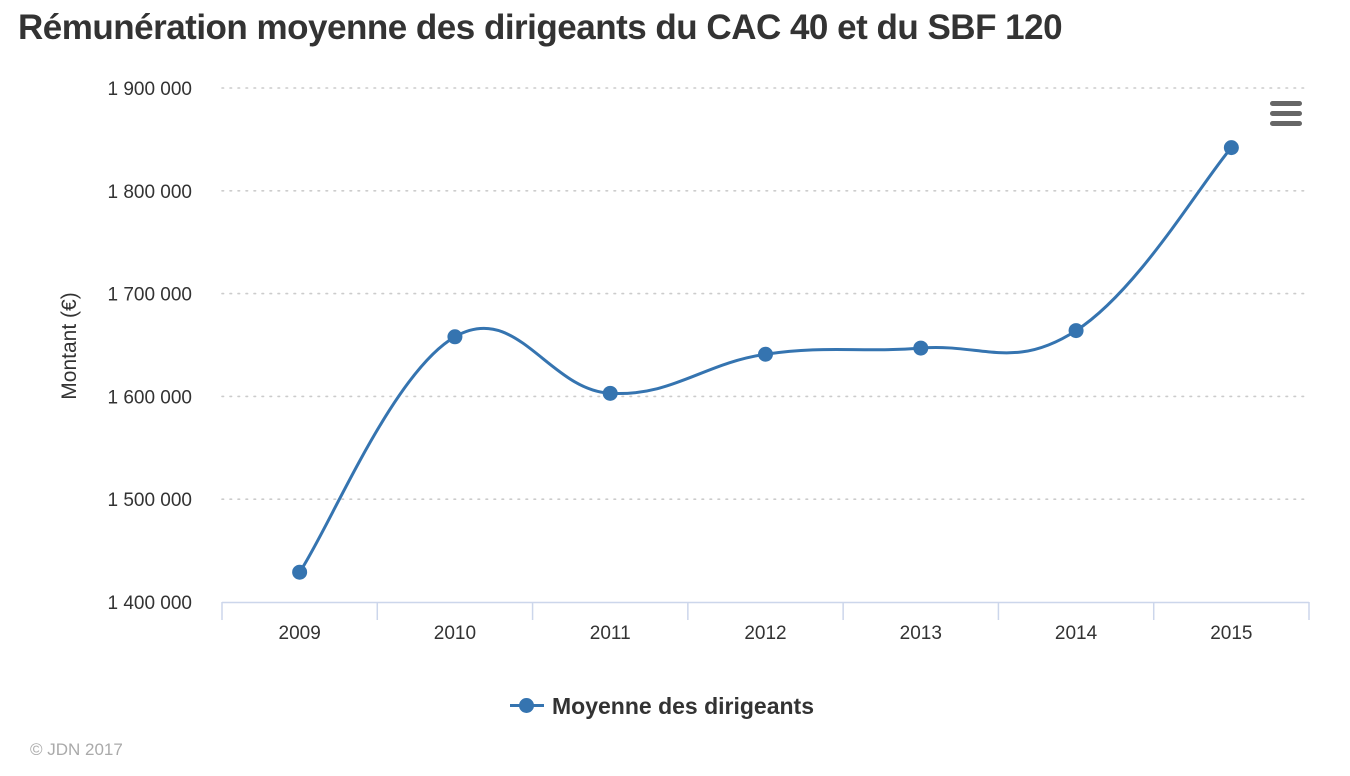 The height and width of the screenshot is (776, 1350). What do you see at coordinates (1286, 103) in the screenshot?
I see `hamburger-menu-icon-bar-top` at bounding box center [1286, 103].